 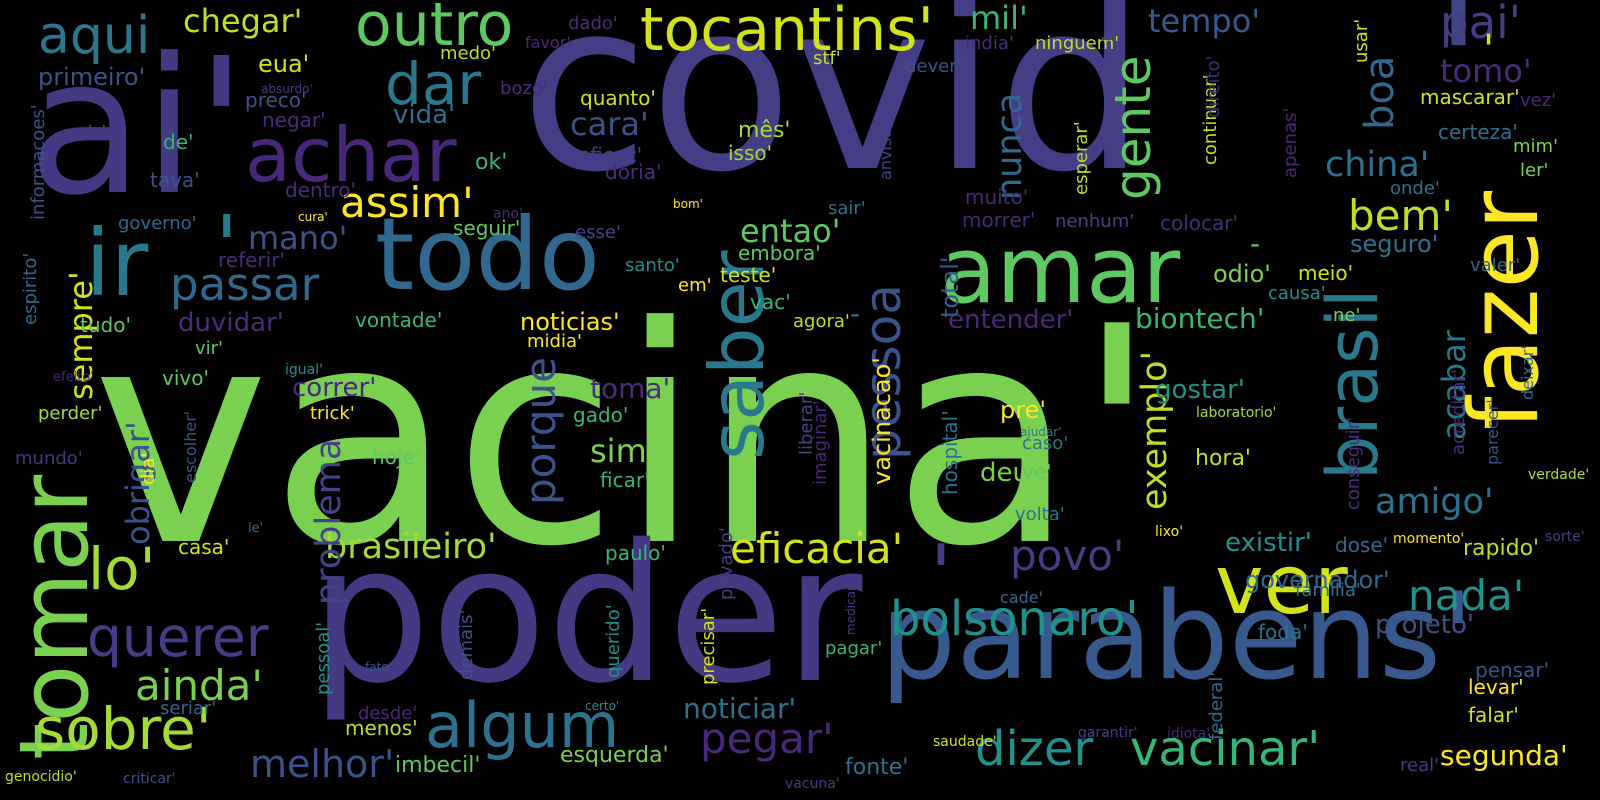 I want to click on word-levar-102: levar', so click(x=1496, y=687).